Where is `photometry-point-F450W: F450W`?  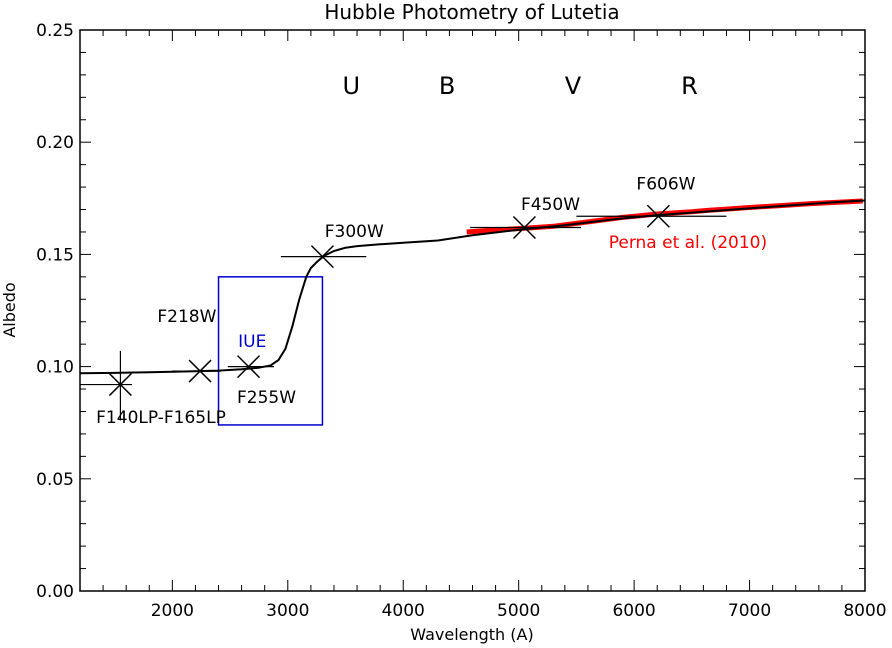
photometry-point-F450W: F450W is located at coordinates (526, 217).